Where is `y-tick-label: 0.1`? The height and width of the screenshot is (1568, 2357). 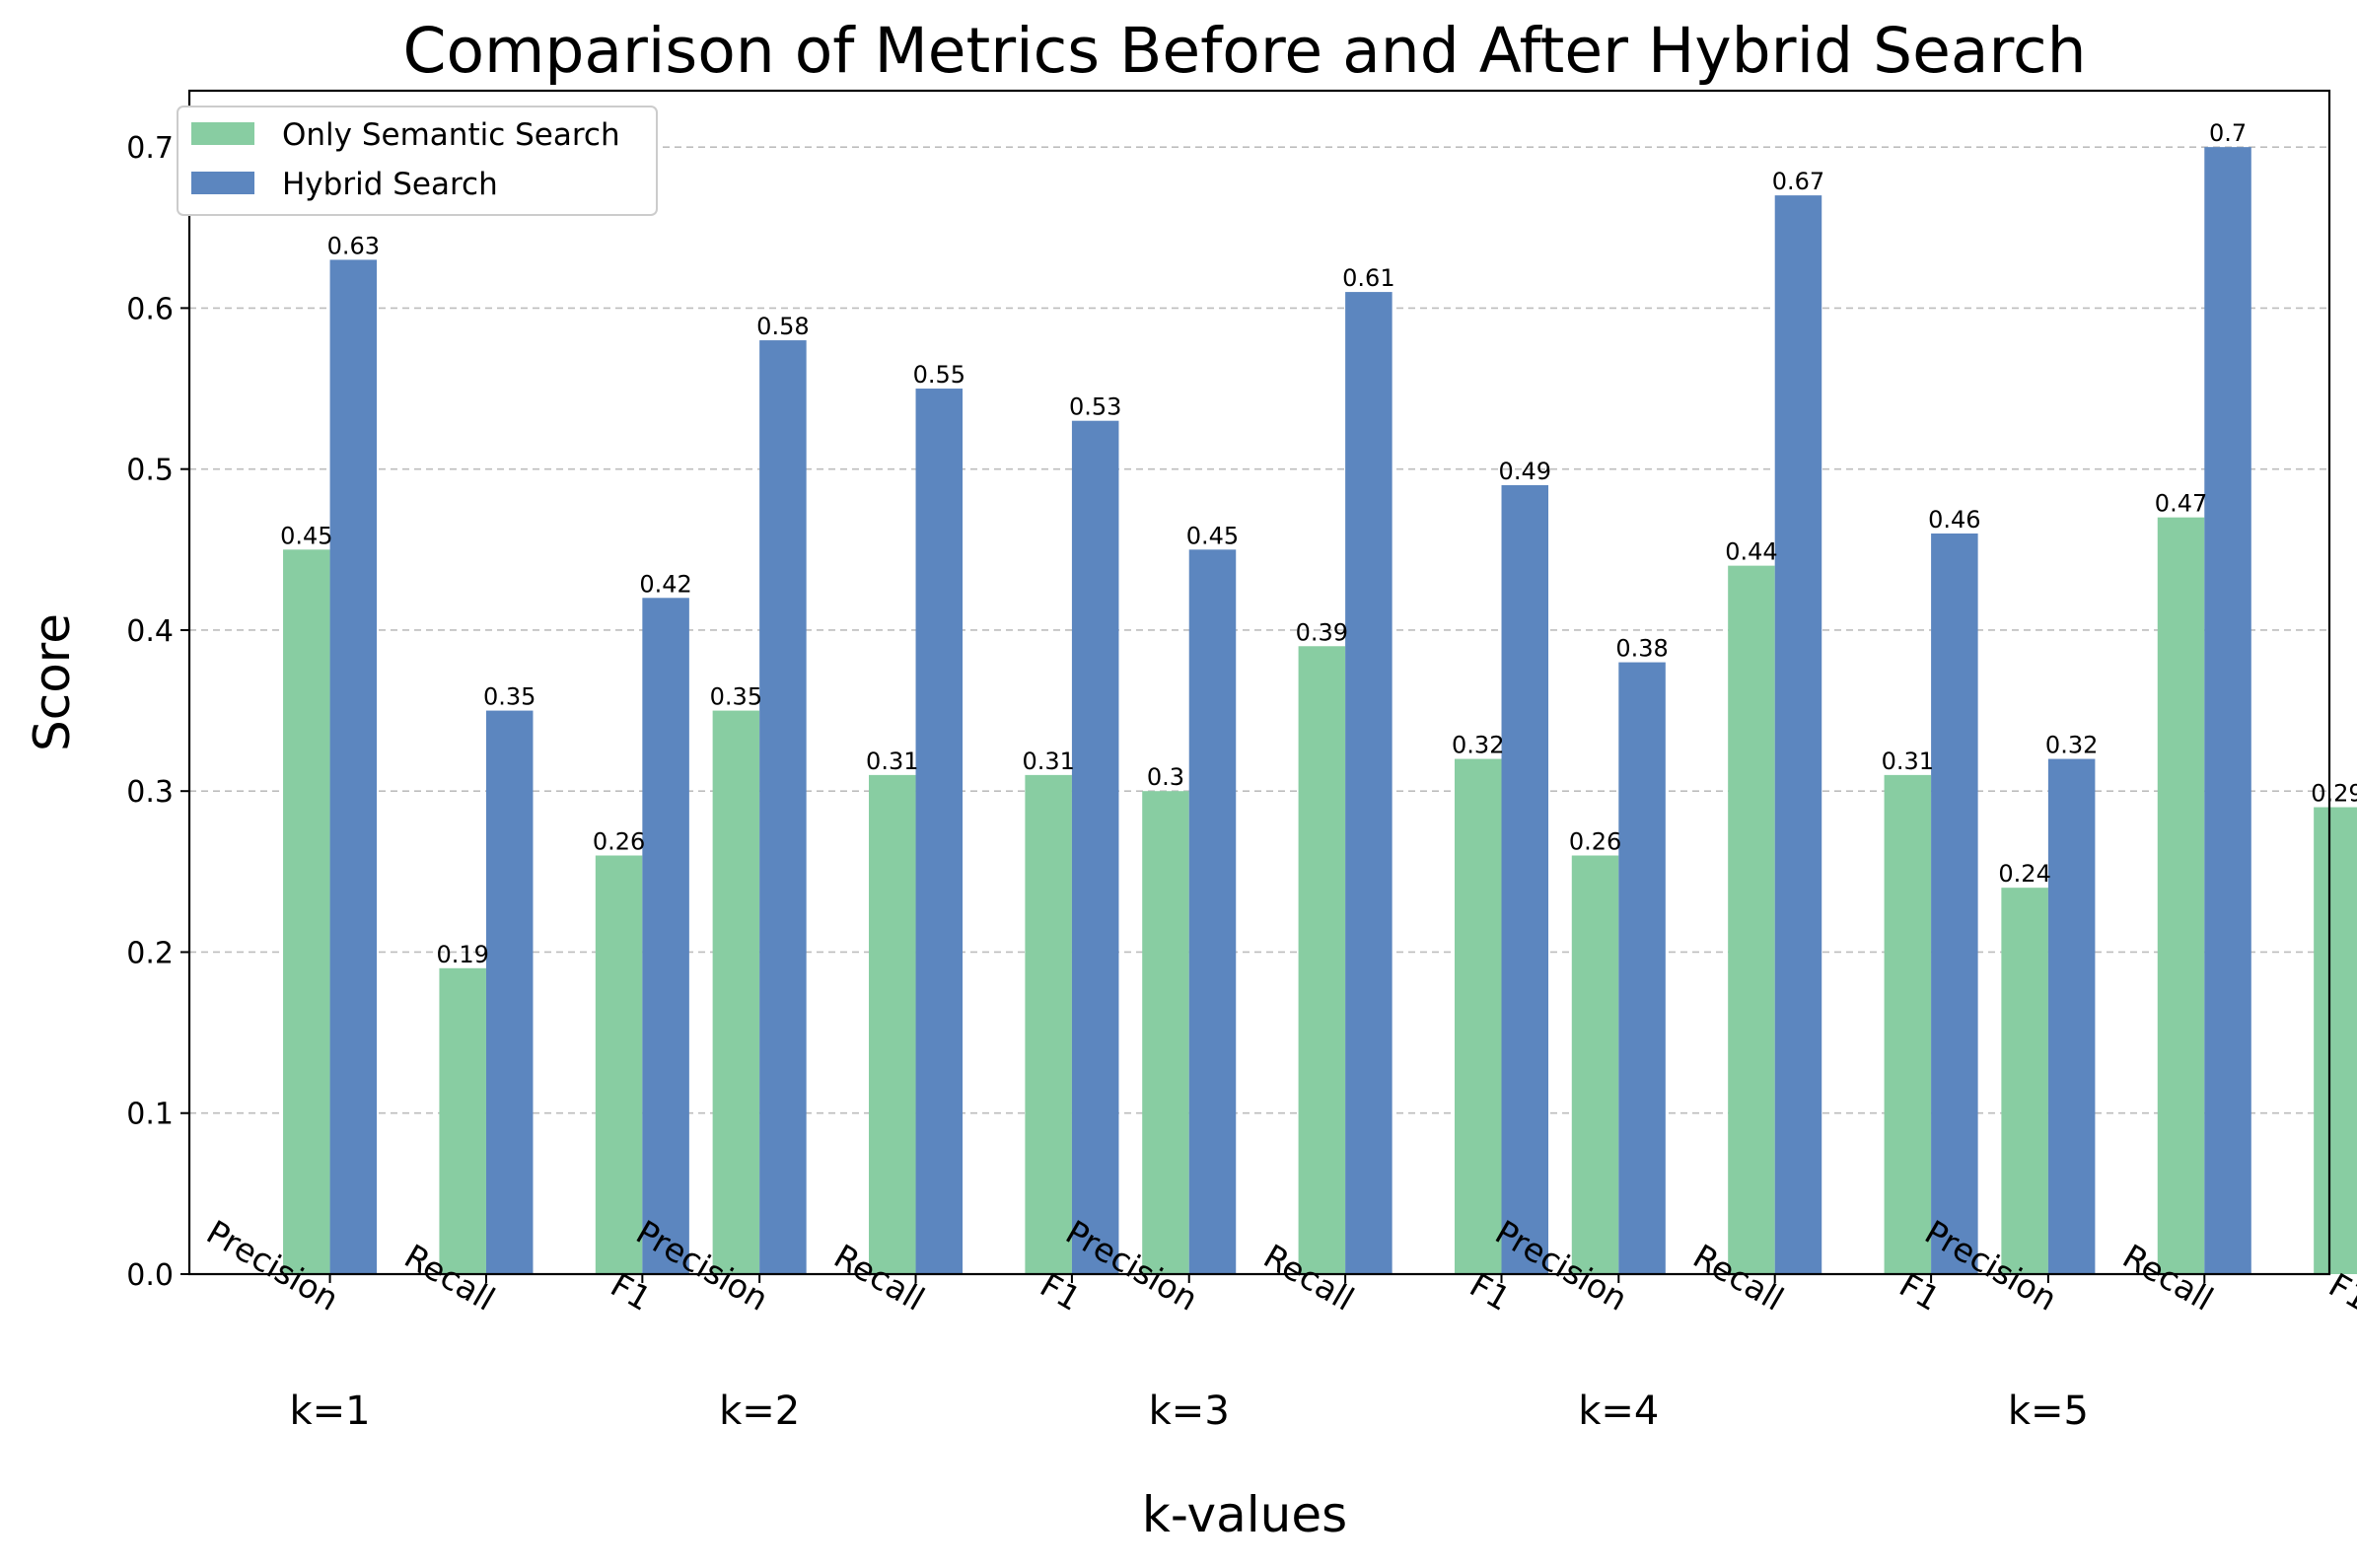
y-tick-label: 0.1 is located at coordinates (150, 1115).